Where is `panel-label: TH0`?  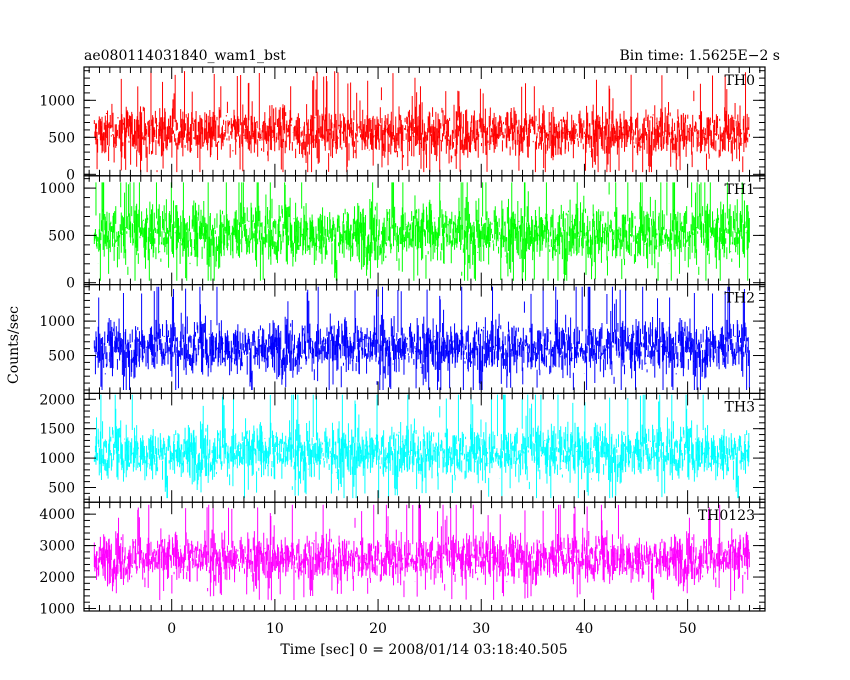
panel-label: TH0 is located at coordinates (740, 81).